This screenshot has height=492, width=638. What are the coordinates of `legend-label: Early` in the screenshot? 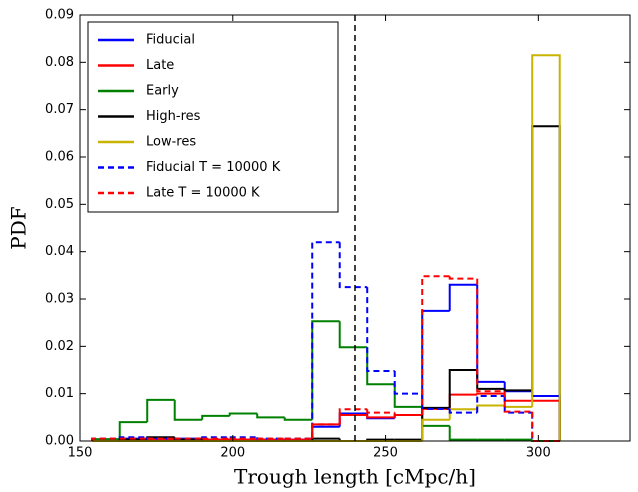 It's located at (162, 91).